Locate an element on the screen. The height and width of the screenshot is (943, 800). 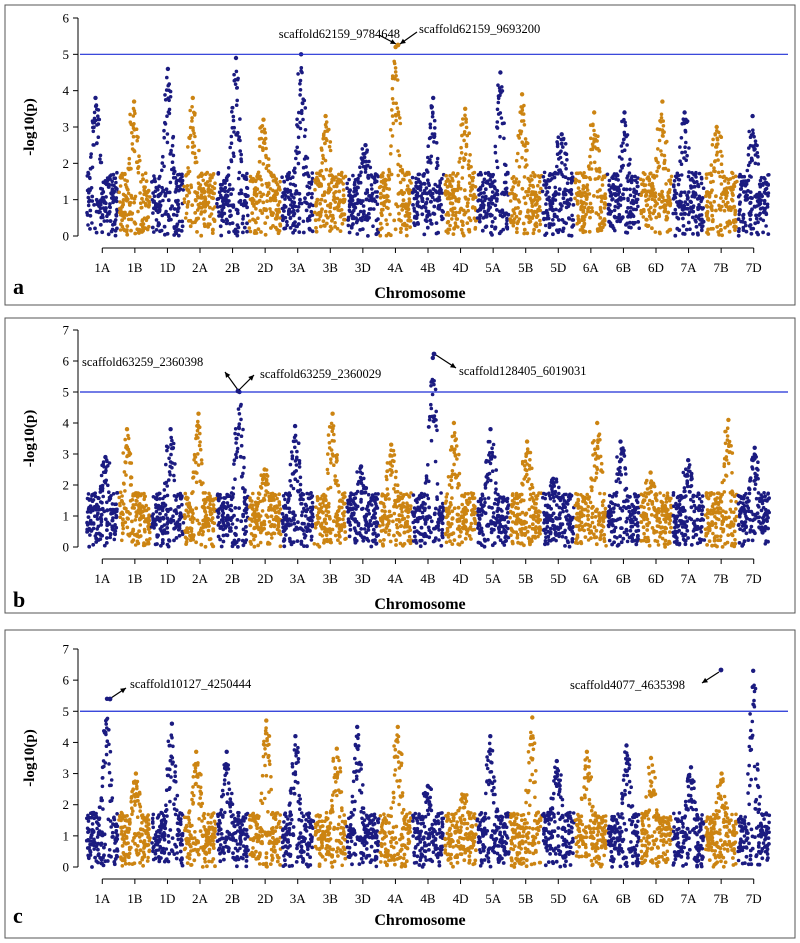
chromosome-points-2D is located at coordinates (265, 508).